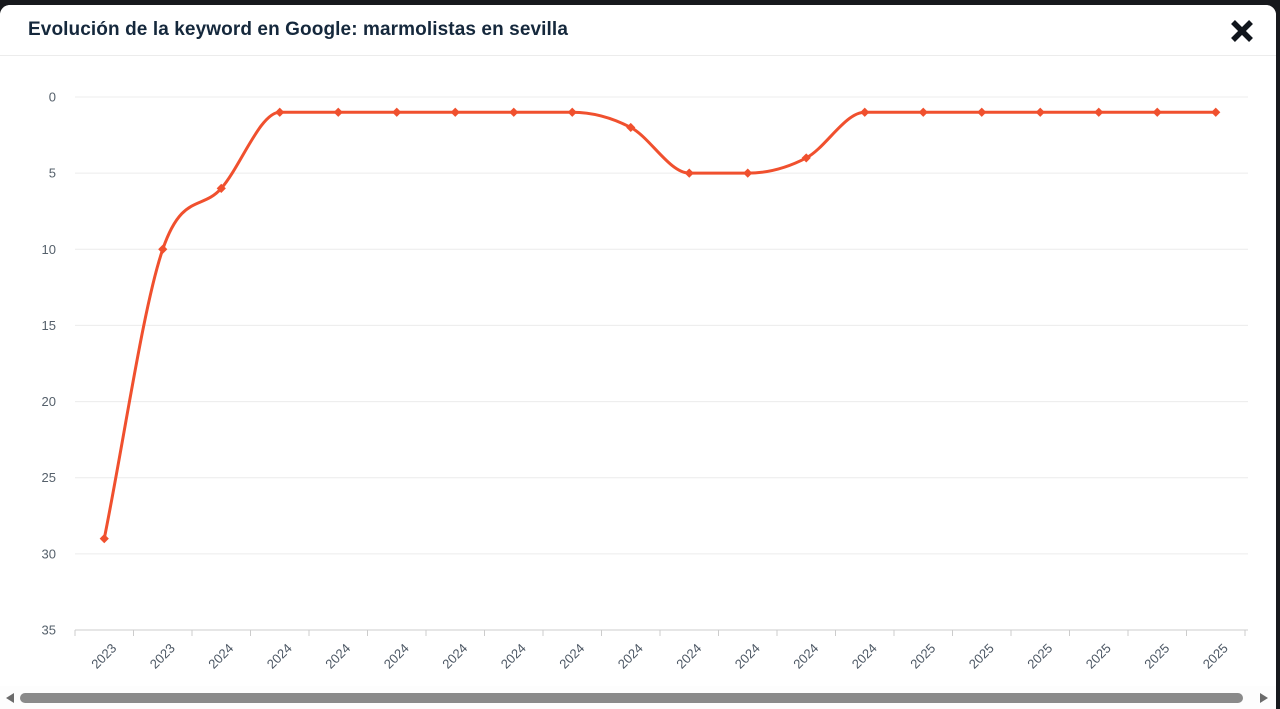 Image resolution: width=1280 pixels, height=709 pixels. I want to click on close-button, so click(1242, 31).